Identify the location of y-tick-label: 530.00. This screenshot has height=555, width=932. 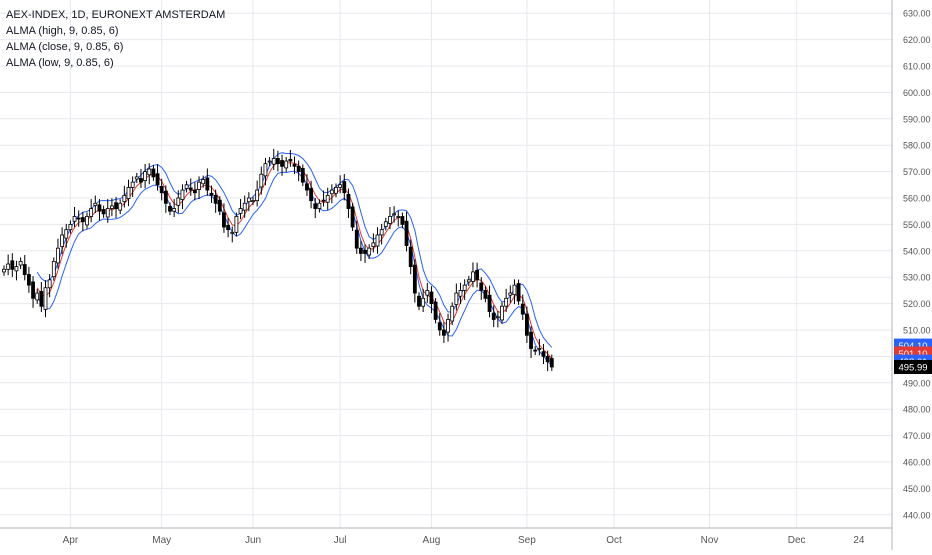
(917, 278).